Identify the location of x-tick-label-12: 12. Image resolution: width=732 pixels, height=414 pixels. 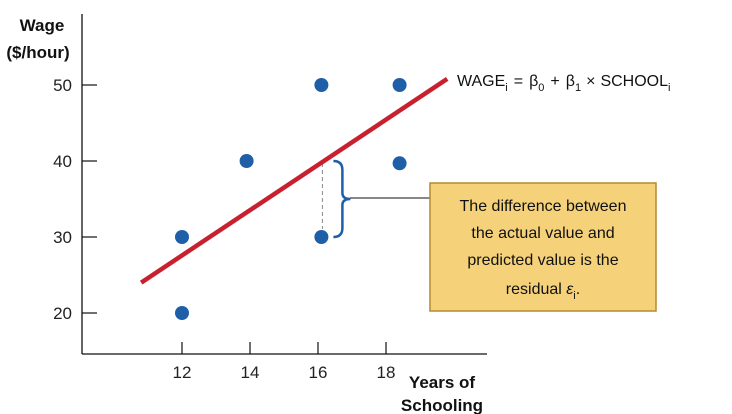
(182, 372).